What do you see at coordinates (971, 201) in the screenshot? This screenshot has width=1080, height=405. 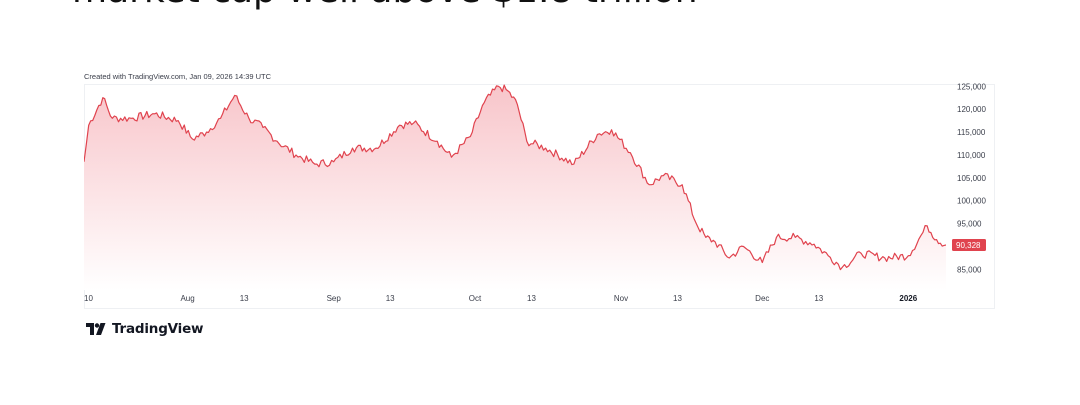 I see `y-tick-label: 100,000` at bounding box center [971, 201].